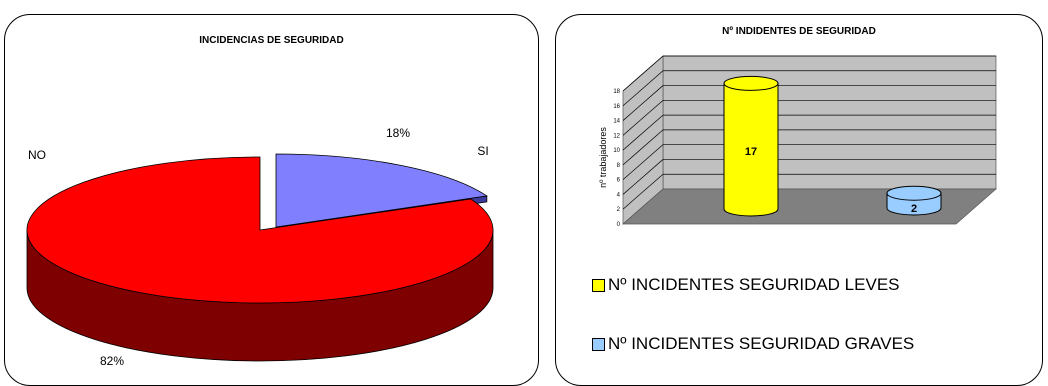 Image resolution: width=1048 pixels, height=386 pixels. I want to click on y-tick-label: 0, so click(619, 225).